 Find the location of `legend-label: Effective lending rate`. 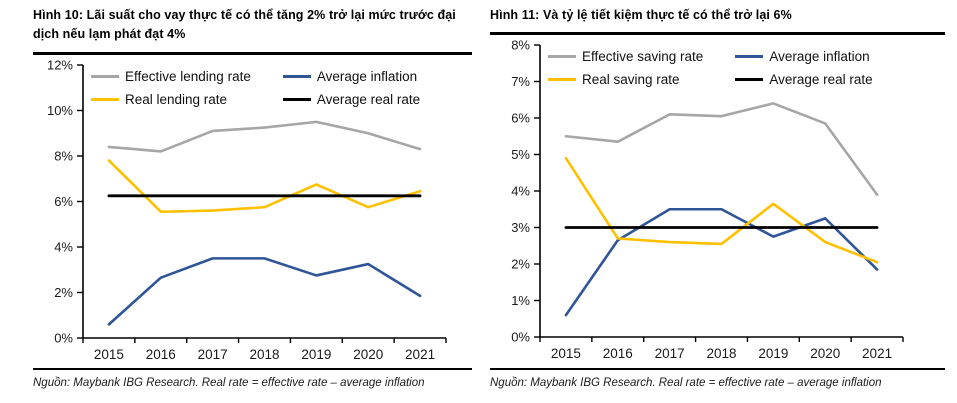

legend-label: Effective lending rate is located at coordinates (188, 76).